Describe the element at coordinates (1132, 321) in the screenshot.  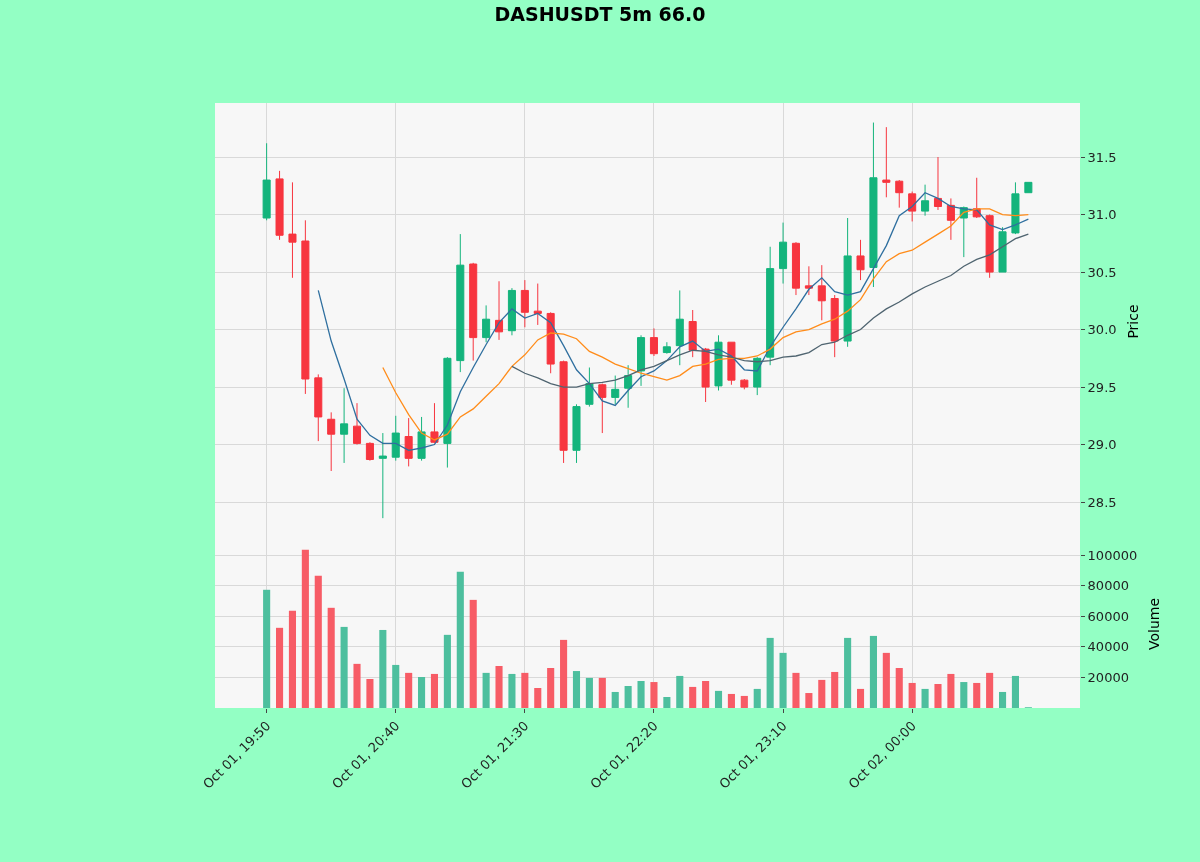
I see `y-axis-title: Price` at that location.